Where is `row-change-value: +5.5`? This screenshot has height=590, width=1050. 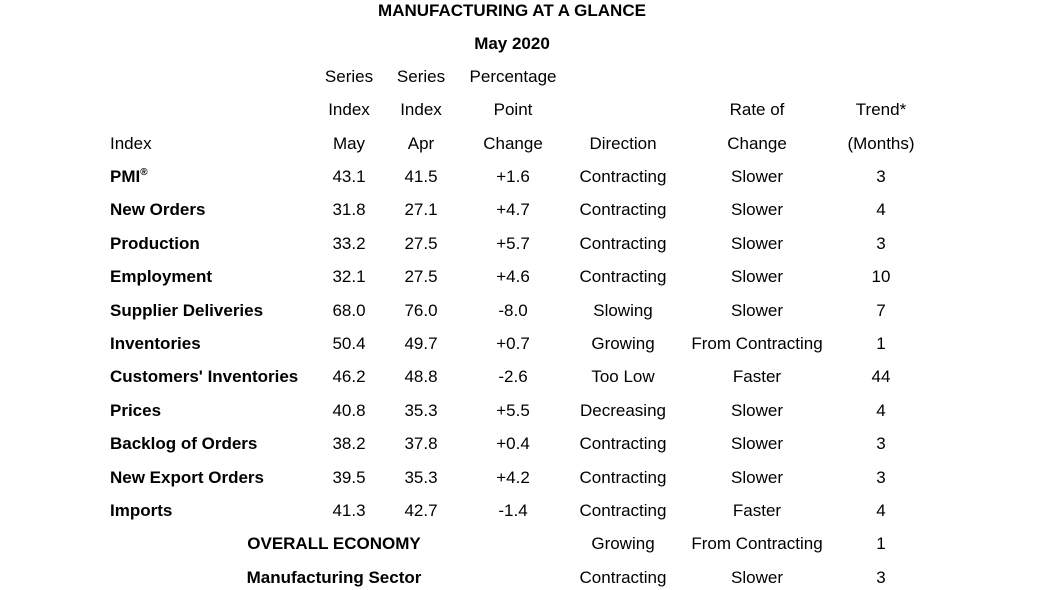
row-change-value: +5.5 is located at coordinates (513, 410).